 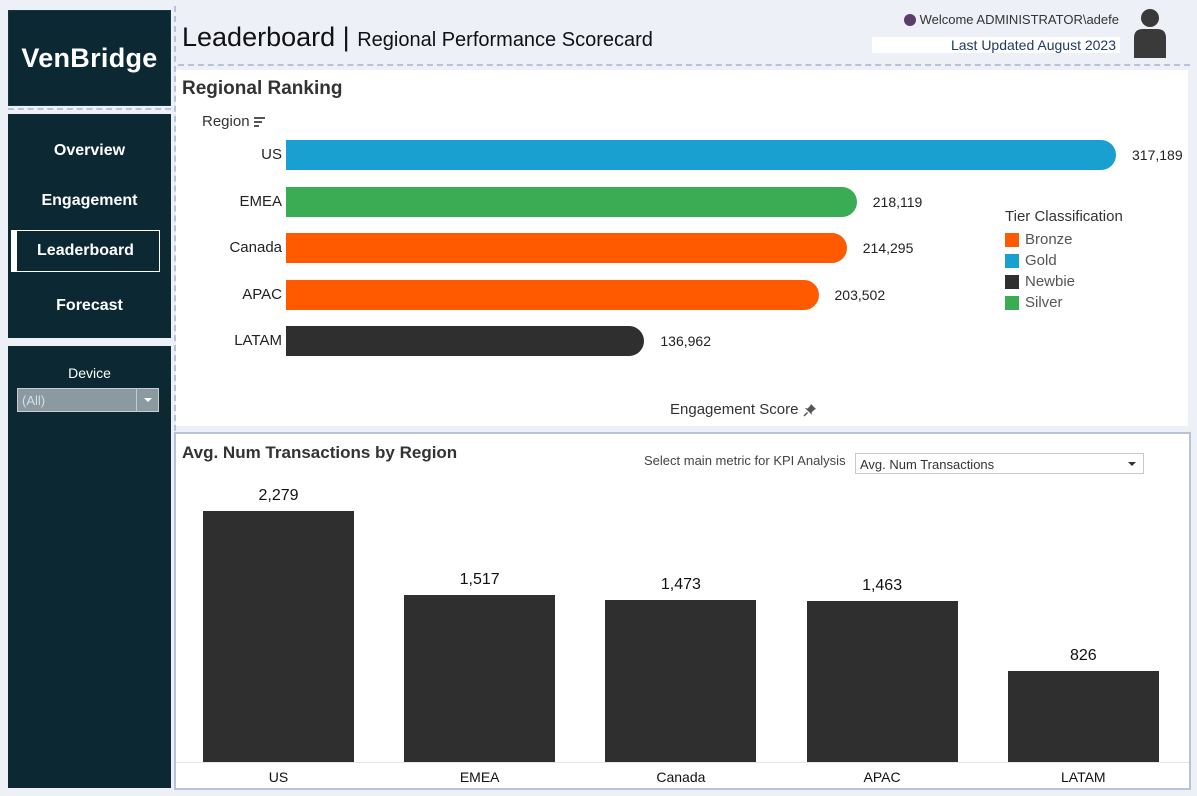 I want to click on legend-title: Tier Classification, so click(x=1064, y=216).